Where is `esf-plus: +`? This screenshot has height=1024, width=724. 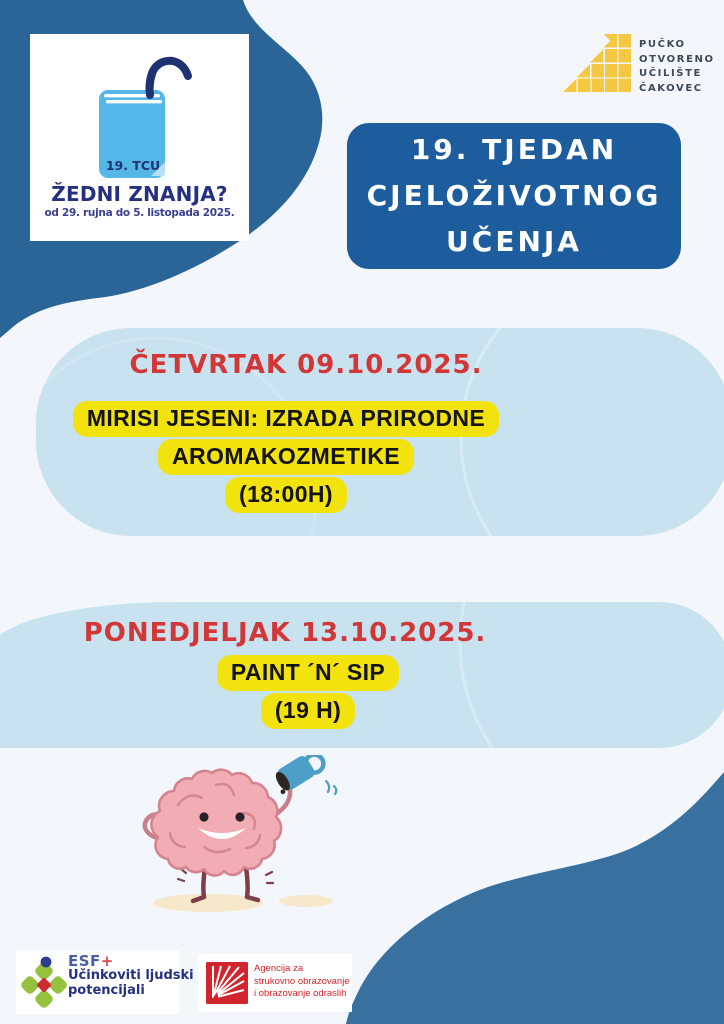
esf-plus: + is located at coordinates (107, 961).